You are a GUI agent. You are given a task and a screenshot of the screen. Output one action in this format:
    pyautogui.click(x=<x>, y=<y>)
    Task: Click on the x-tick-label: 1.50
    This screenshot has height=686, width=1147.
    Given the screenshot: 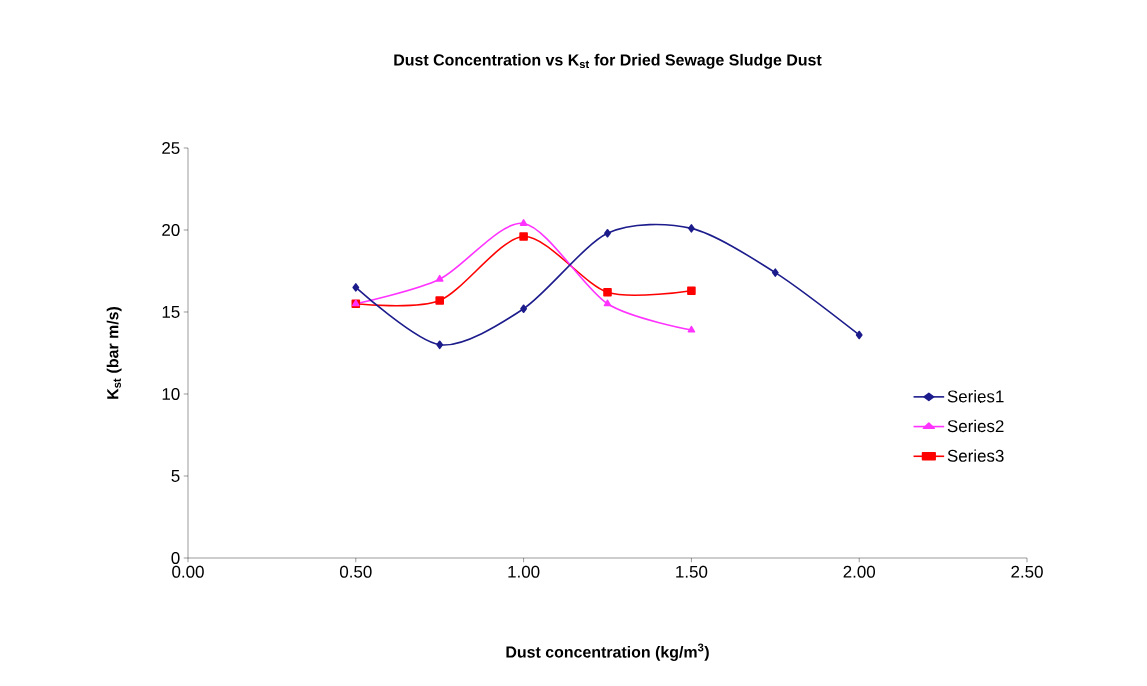 What is the action you would take?
    pyautogui.click(x=692, y=571)
    